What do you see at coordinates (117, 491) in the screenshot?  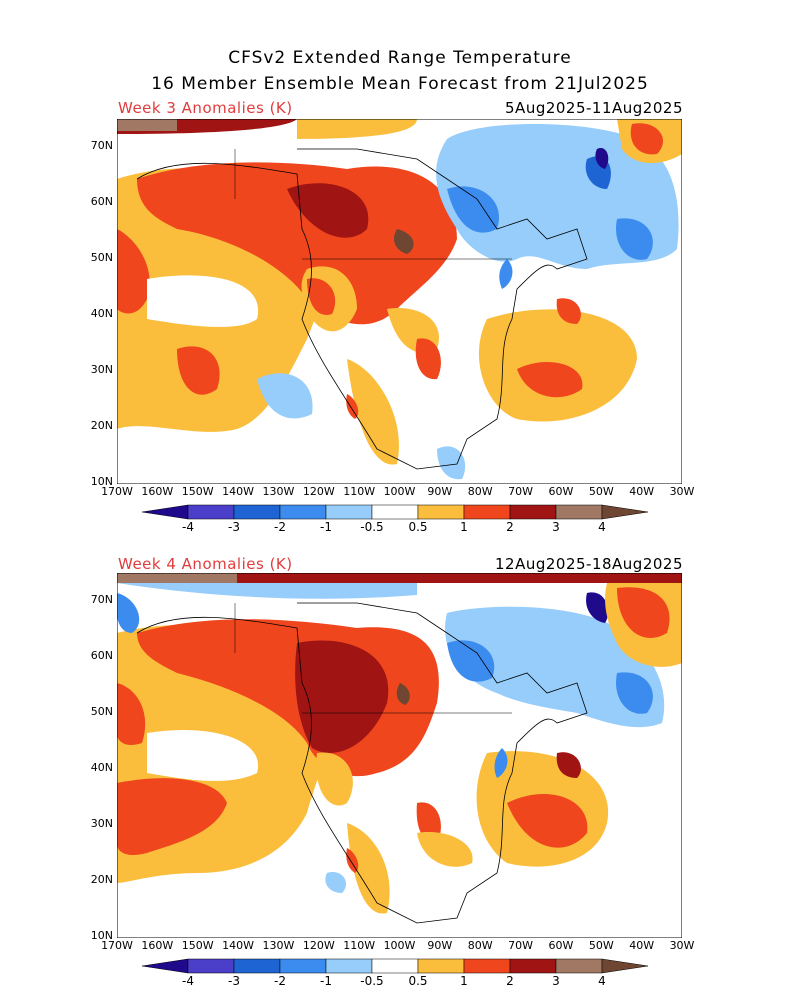 I see `week3-lon-label: 170W` at bounding box center [117, 491].